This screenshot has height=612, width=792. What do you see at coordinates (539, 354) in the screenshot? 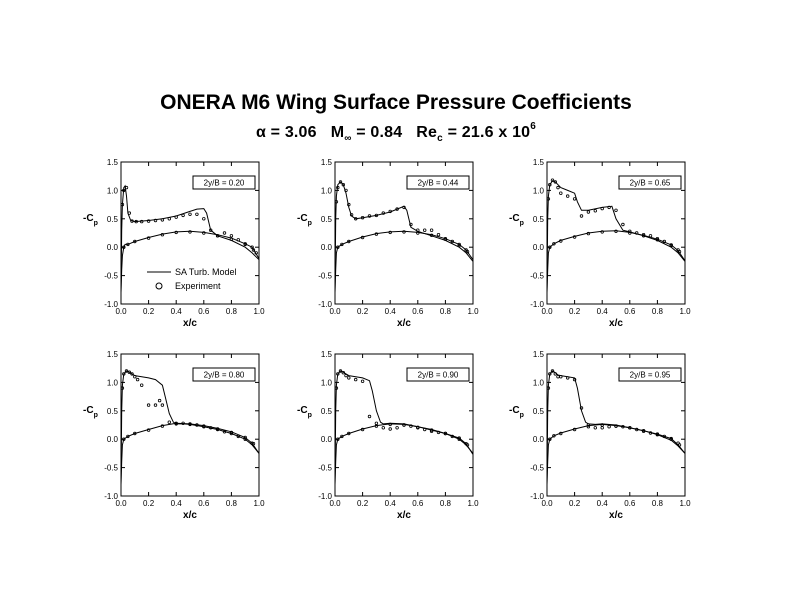
I see `y-tick-label: 1.5` at bounding box center [539, 354].